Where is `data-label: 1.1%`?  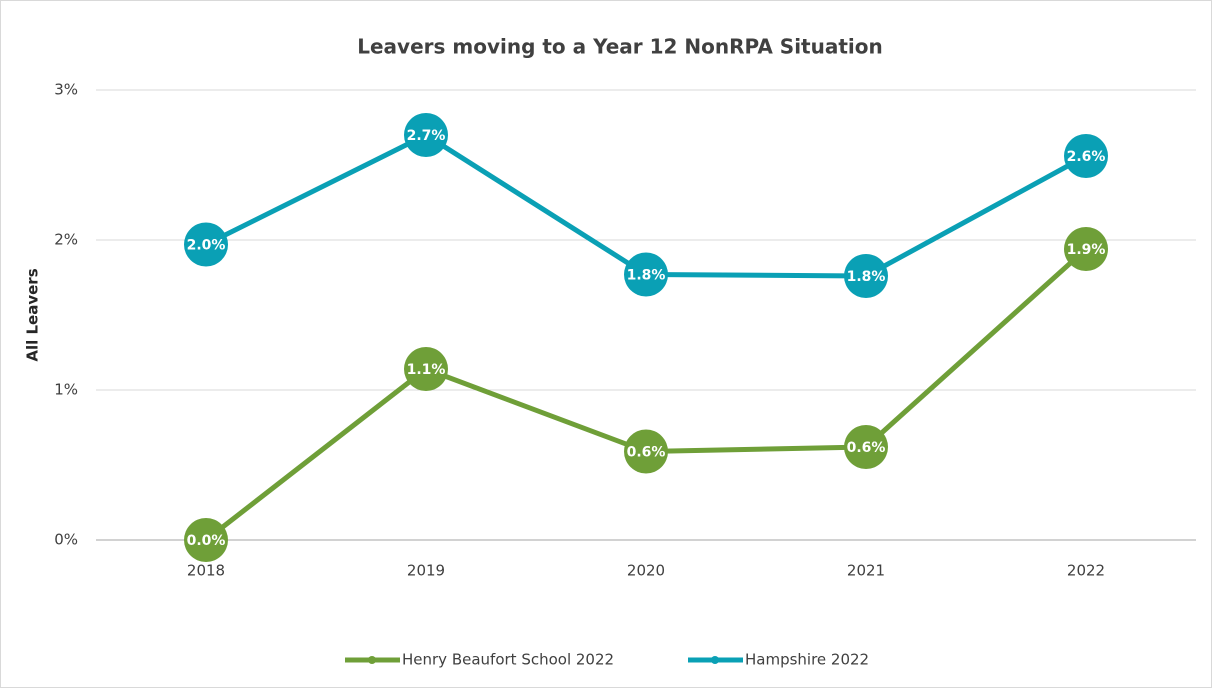 data-label: 1.1% is located at coordinates (426, 370).